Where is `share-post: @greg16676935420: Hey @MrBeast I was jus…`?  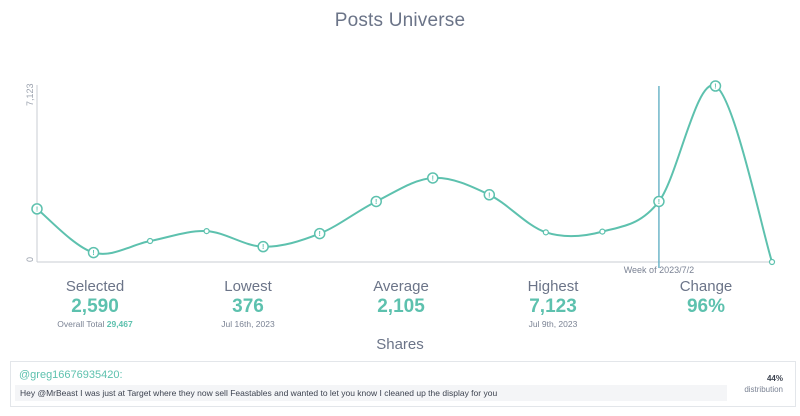 share-post: @greg16676935420: Hey @MrBeast I was jus… is located at coordinates (403, 384).